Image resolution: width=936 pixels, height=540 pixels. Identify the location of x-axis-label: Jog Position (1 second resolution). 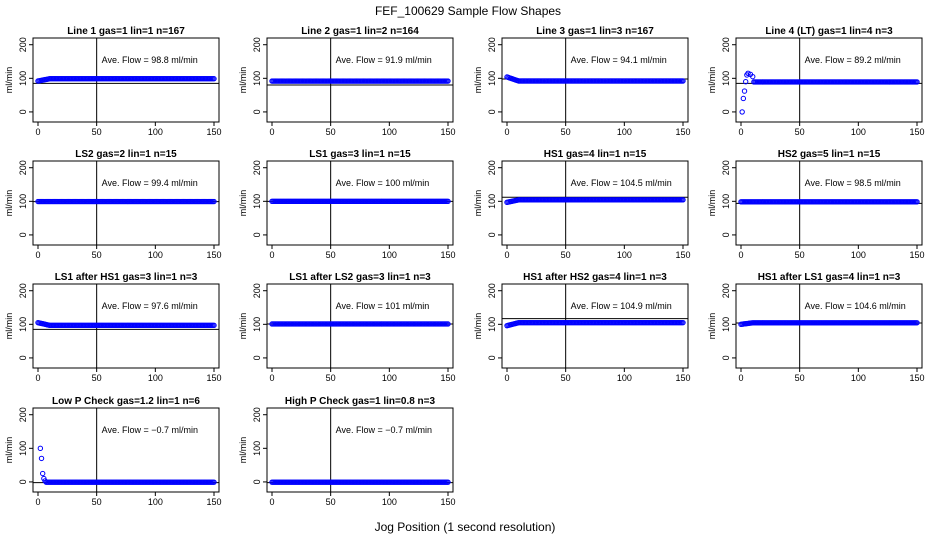
(465, 527).